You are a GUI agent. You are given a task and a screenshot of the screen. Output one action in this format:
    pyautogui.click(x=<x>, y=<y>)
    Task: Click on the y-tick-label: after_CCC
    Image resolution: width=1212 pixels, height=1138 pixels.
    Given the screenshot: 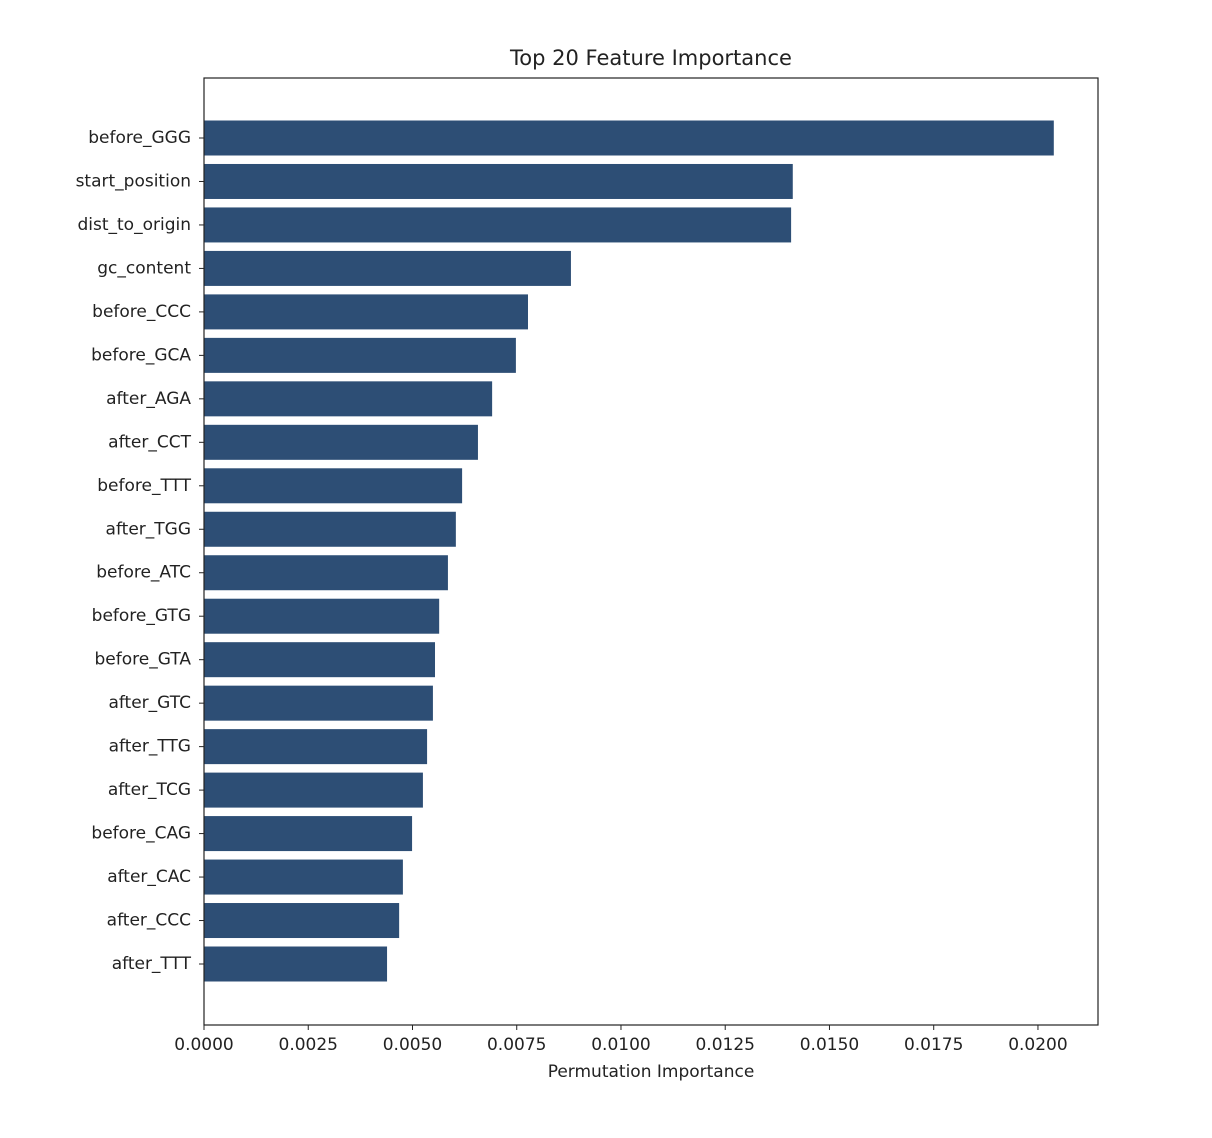 What is the action you would take?
    pyautogui.click(x=149, y=921)
    